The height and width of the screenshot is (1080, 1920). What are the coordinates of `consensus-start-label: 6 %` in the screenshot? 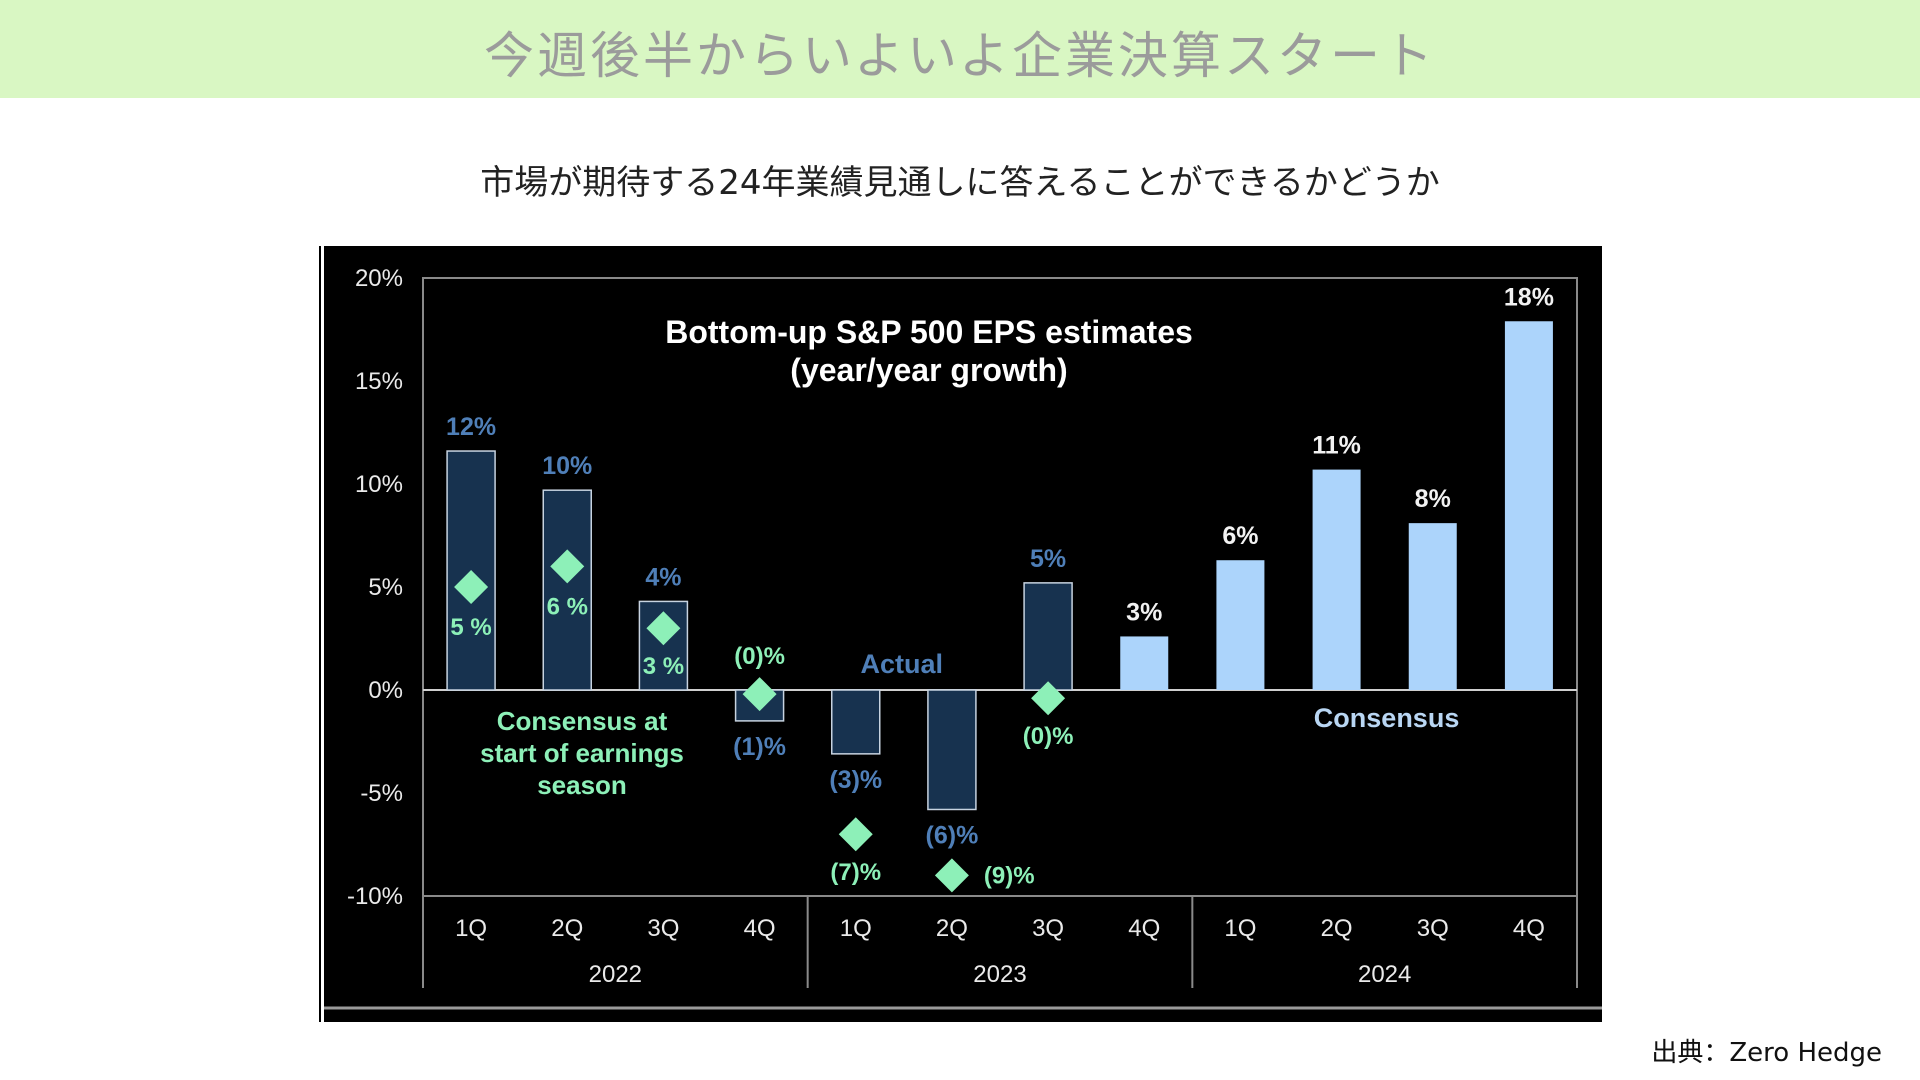 It's located at (567, 606).